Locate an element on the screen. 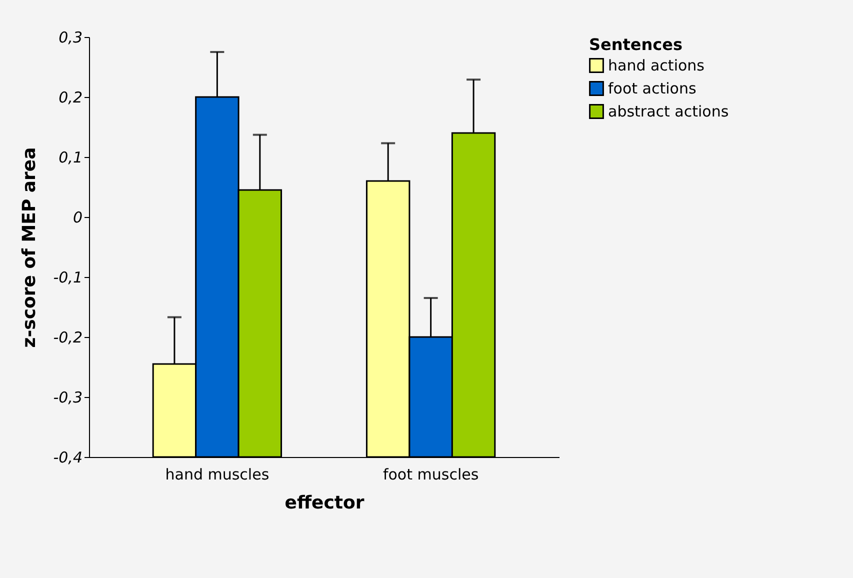  x-axis-title: effector is located at coordinates (324, 503).